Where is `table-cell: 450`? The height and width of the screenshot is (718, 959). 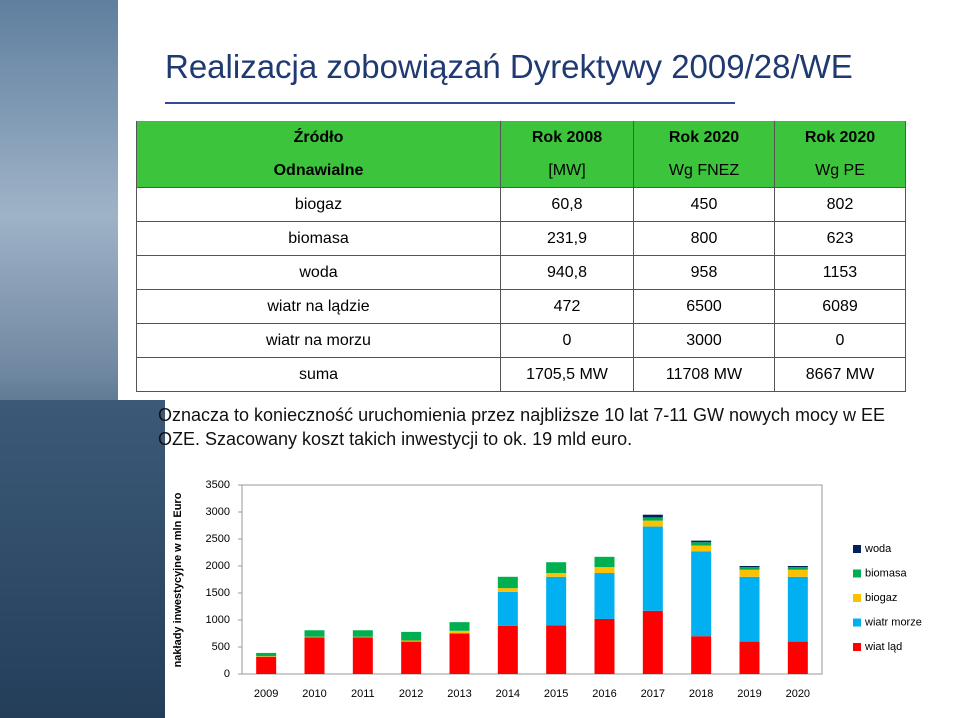 table-cell: 450 is located at coordinates (704, 204).